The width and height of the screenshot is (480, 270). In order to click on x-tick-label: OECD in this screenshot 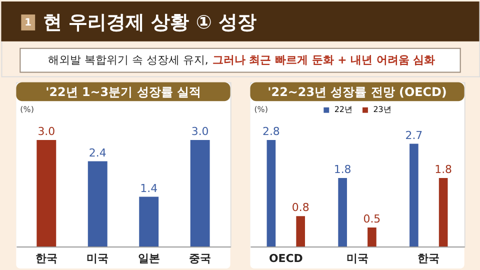, I will do `click(285, 258)`.